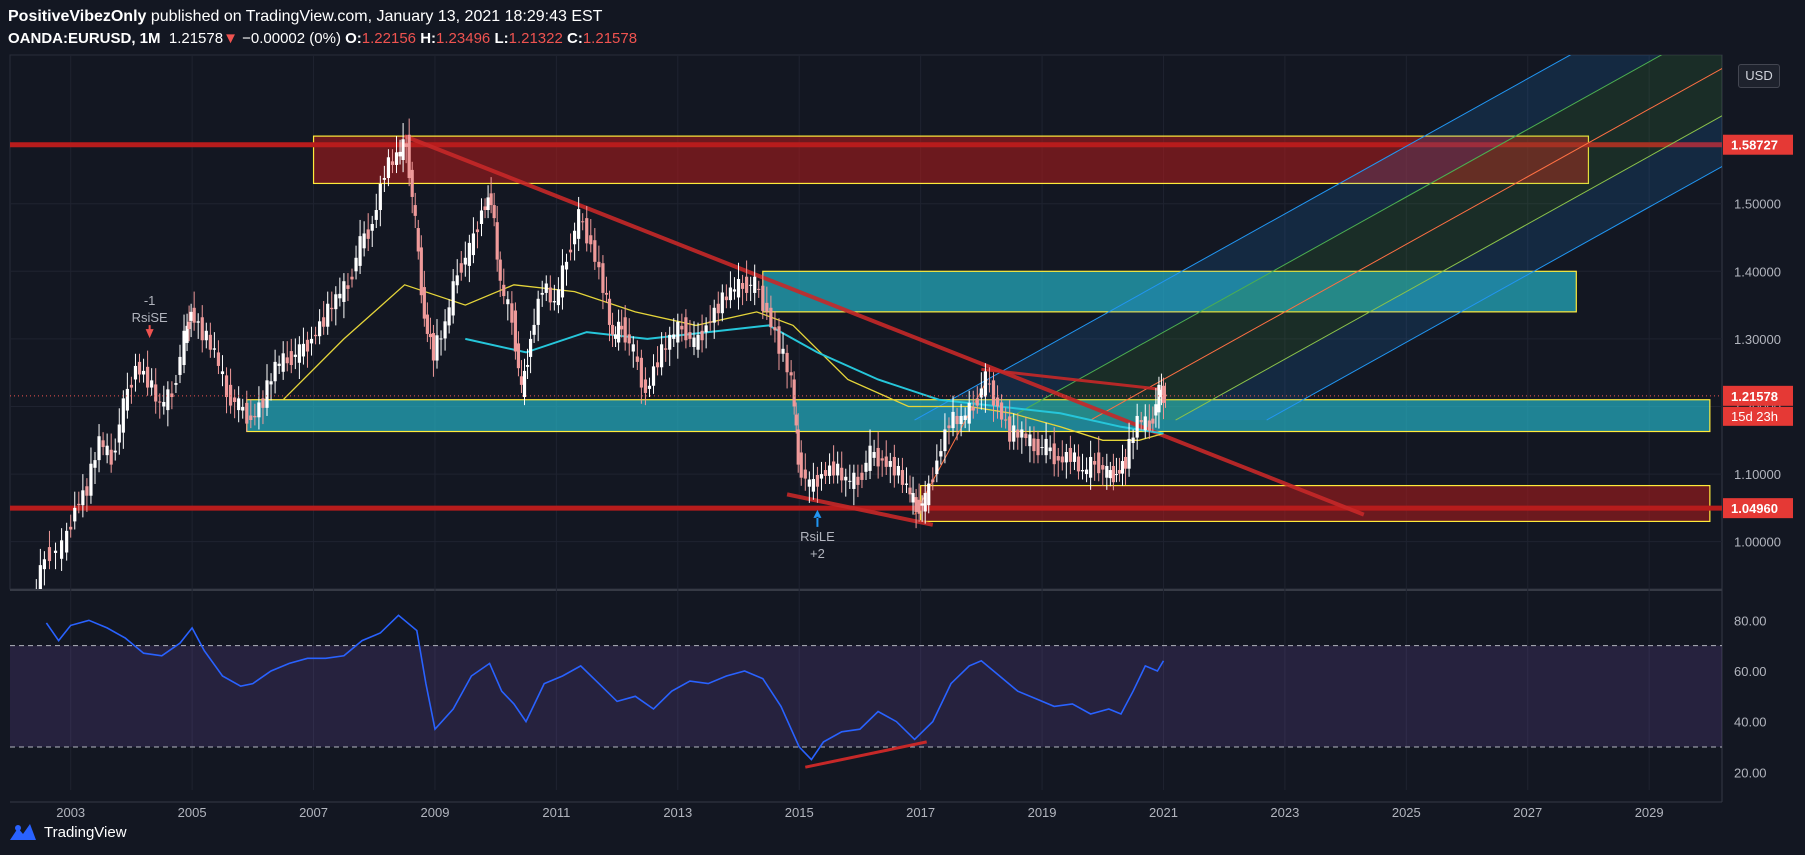  What do you see at coordinates (1527, 812) in the screenshot?
I see `time-tick-label: 2027` at bounding box center [1527, 812].